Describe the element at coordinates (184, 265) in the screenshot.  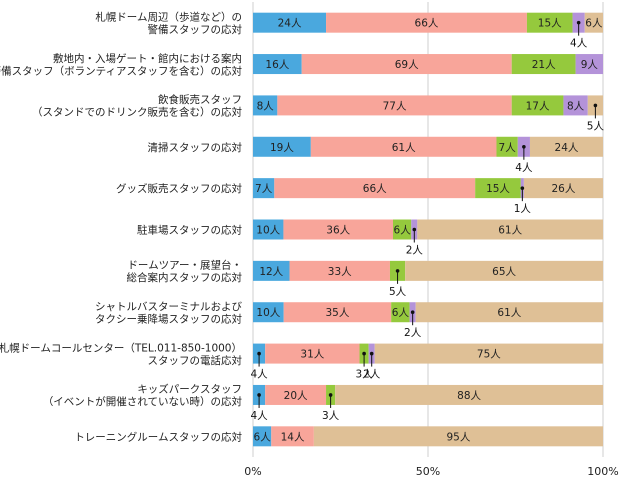
I see `category-label: ドームツアー・展望台・` at that location.